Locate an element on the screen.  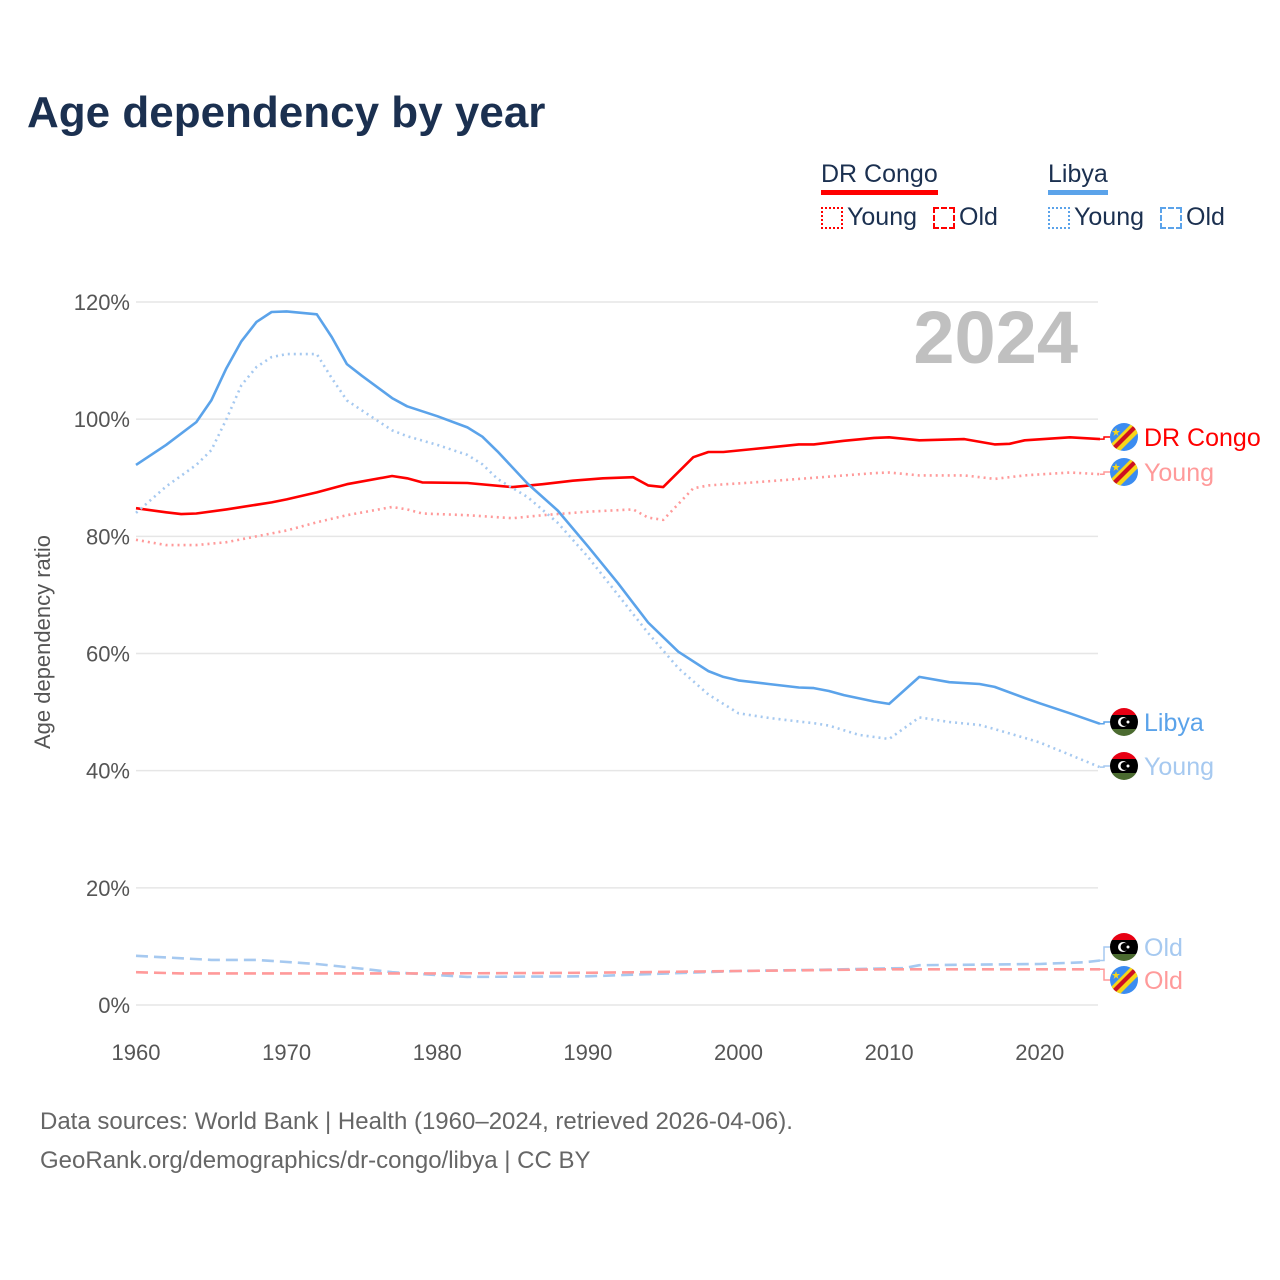
y-axis: 0% 20% 40% 60% 80% 100% 120% is located at coordinates (102, 654).